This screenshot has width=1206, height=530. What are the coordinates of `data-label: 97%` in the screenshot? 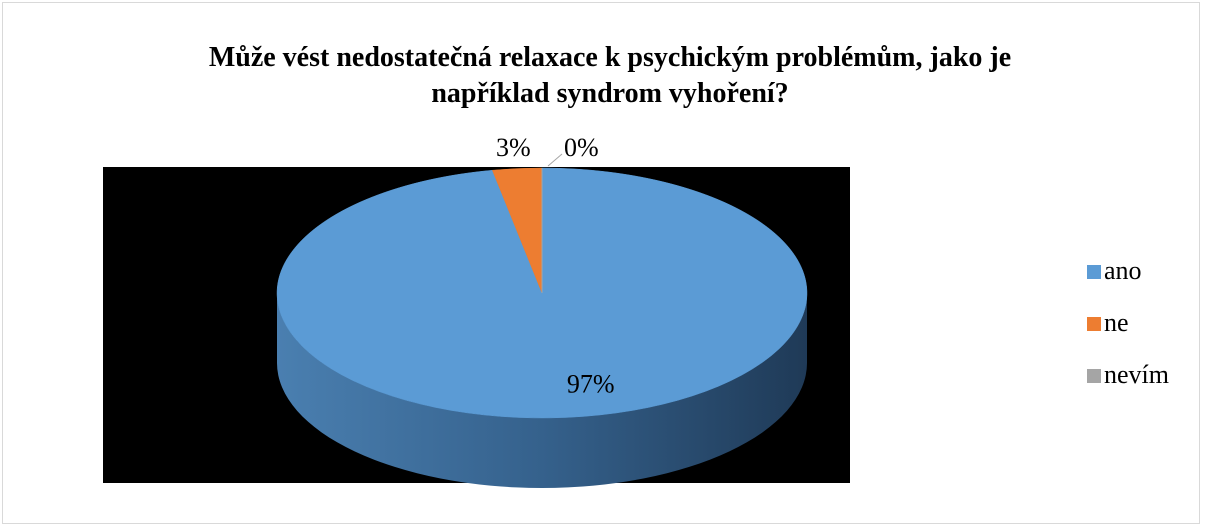 It's located at (591, 383).